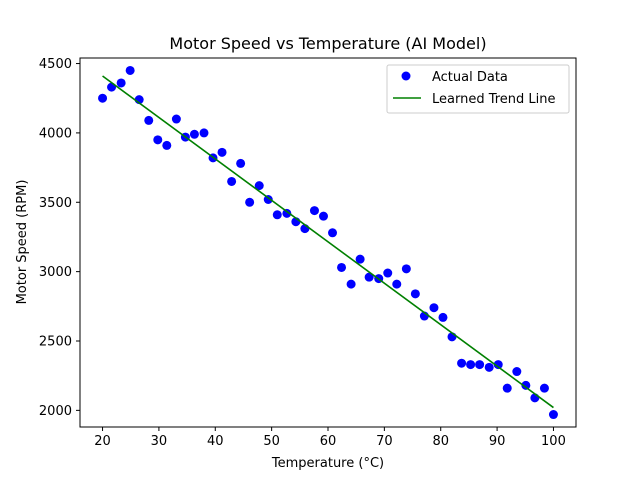 The height and width of the screenshot is (480, 640). What do you see at coordinates (327, 43) in the screenshot?
I see `chart-title: Motor Speed vs Temperature (AI Model)` at bounding box center [327, 43].